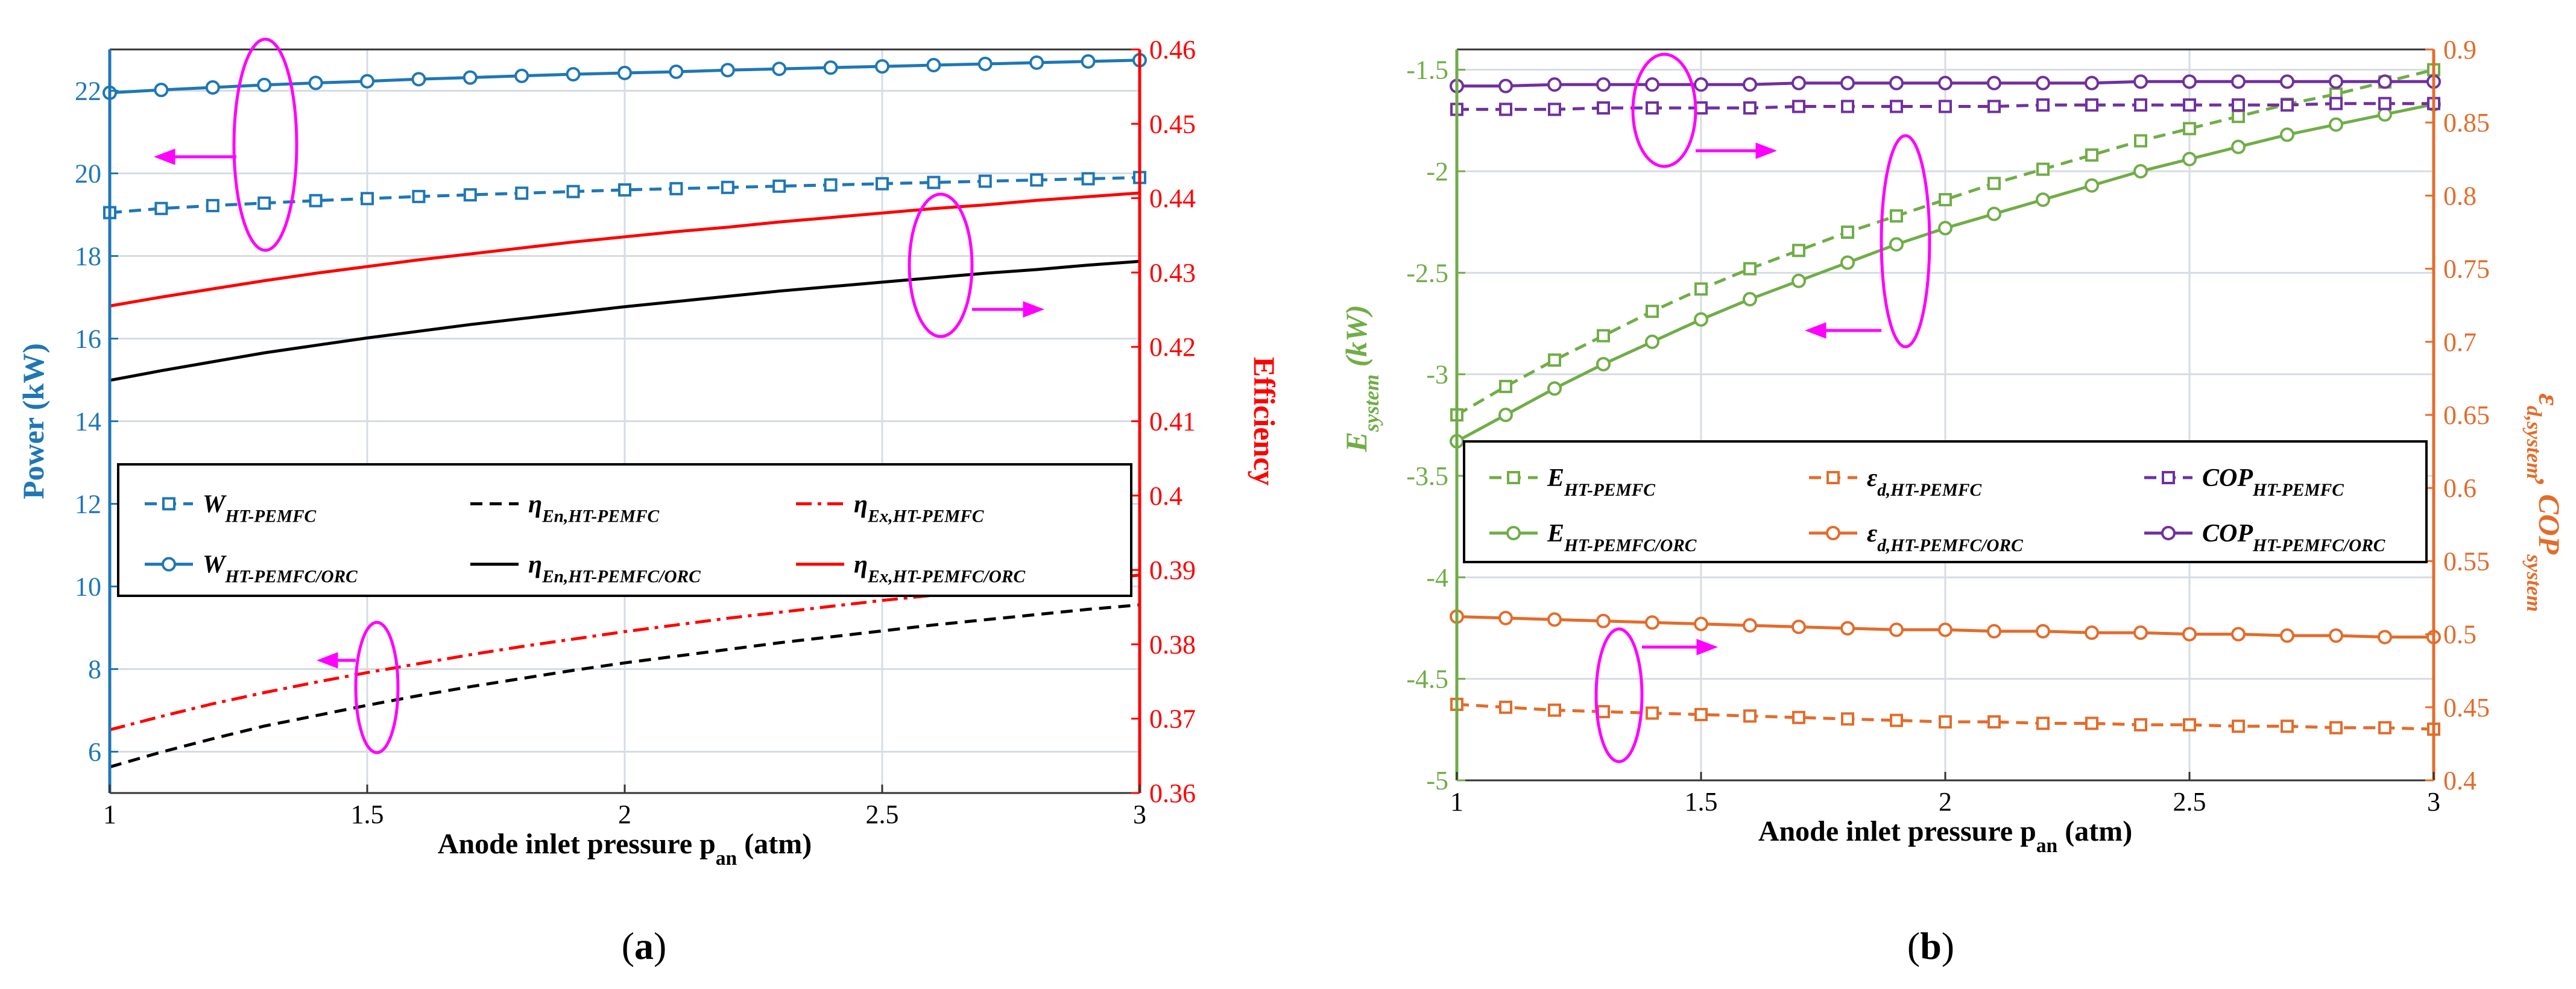  What do you see at coordinates (280, 569) in the screenshot?
I see `legend-label: WHT-PEMFC/ORC` at bounding box center [280, 569].